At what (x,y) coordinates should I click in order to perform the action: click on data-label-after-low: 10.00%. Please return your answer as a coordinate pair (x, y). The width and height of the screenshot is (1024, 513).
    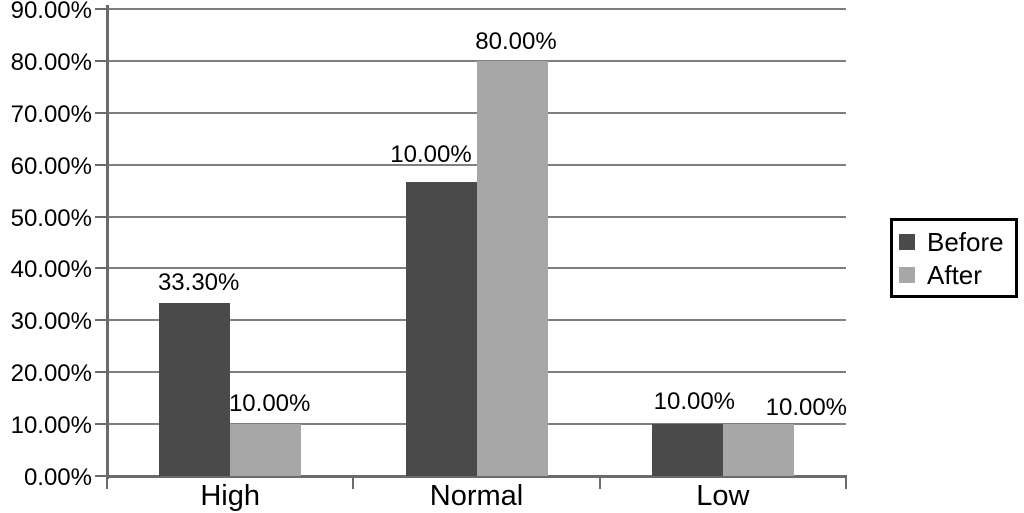
    Looking at the image, I should click on (806, 408).